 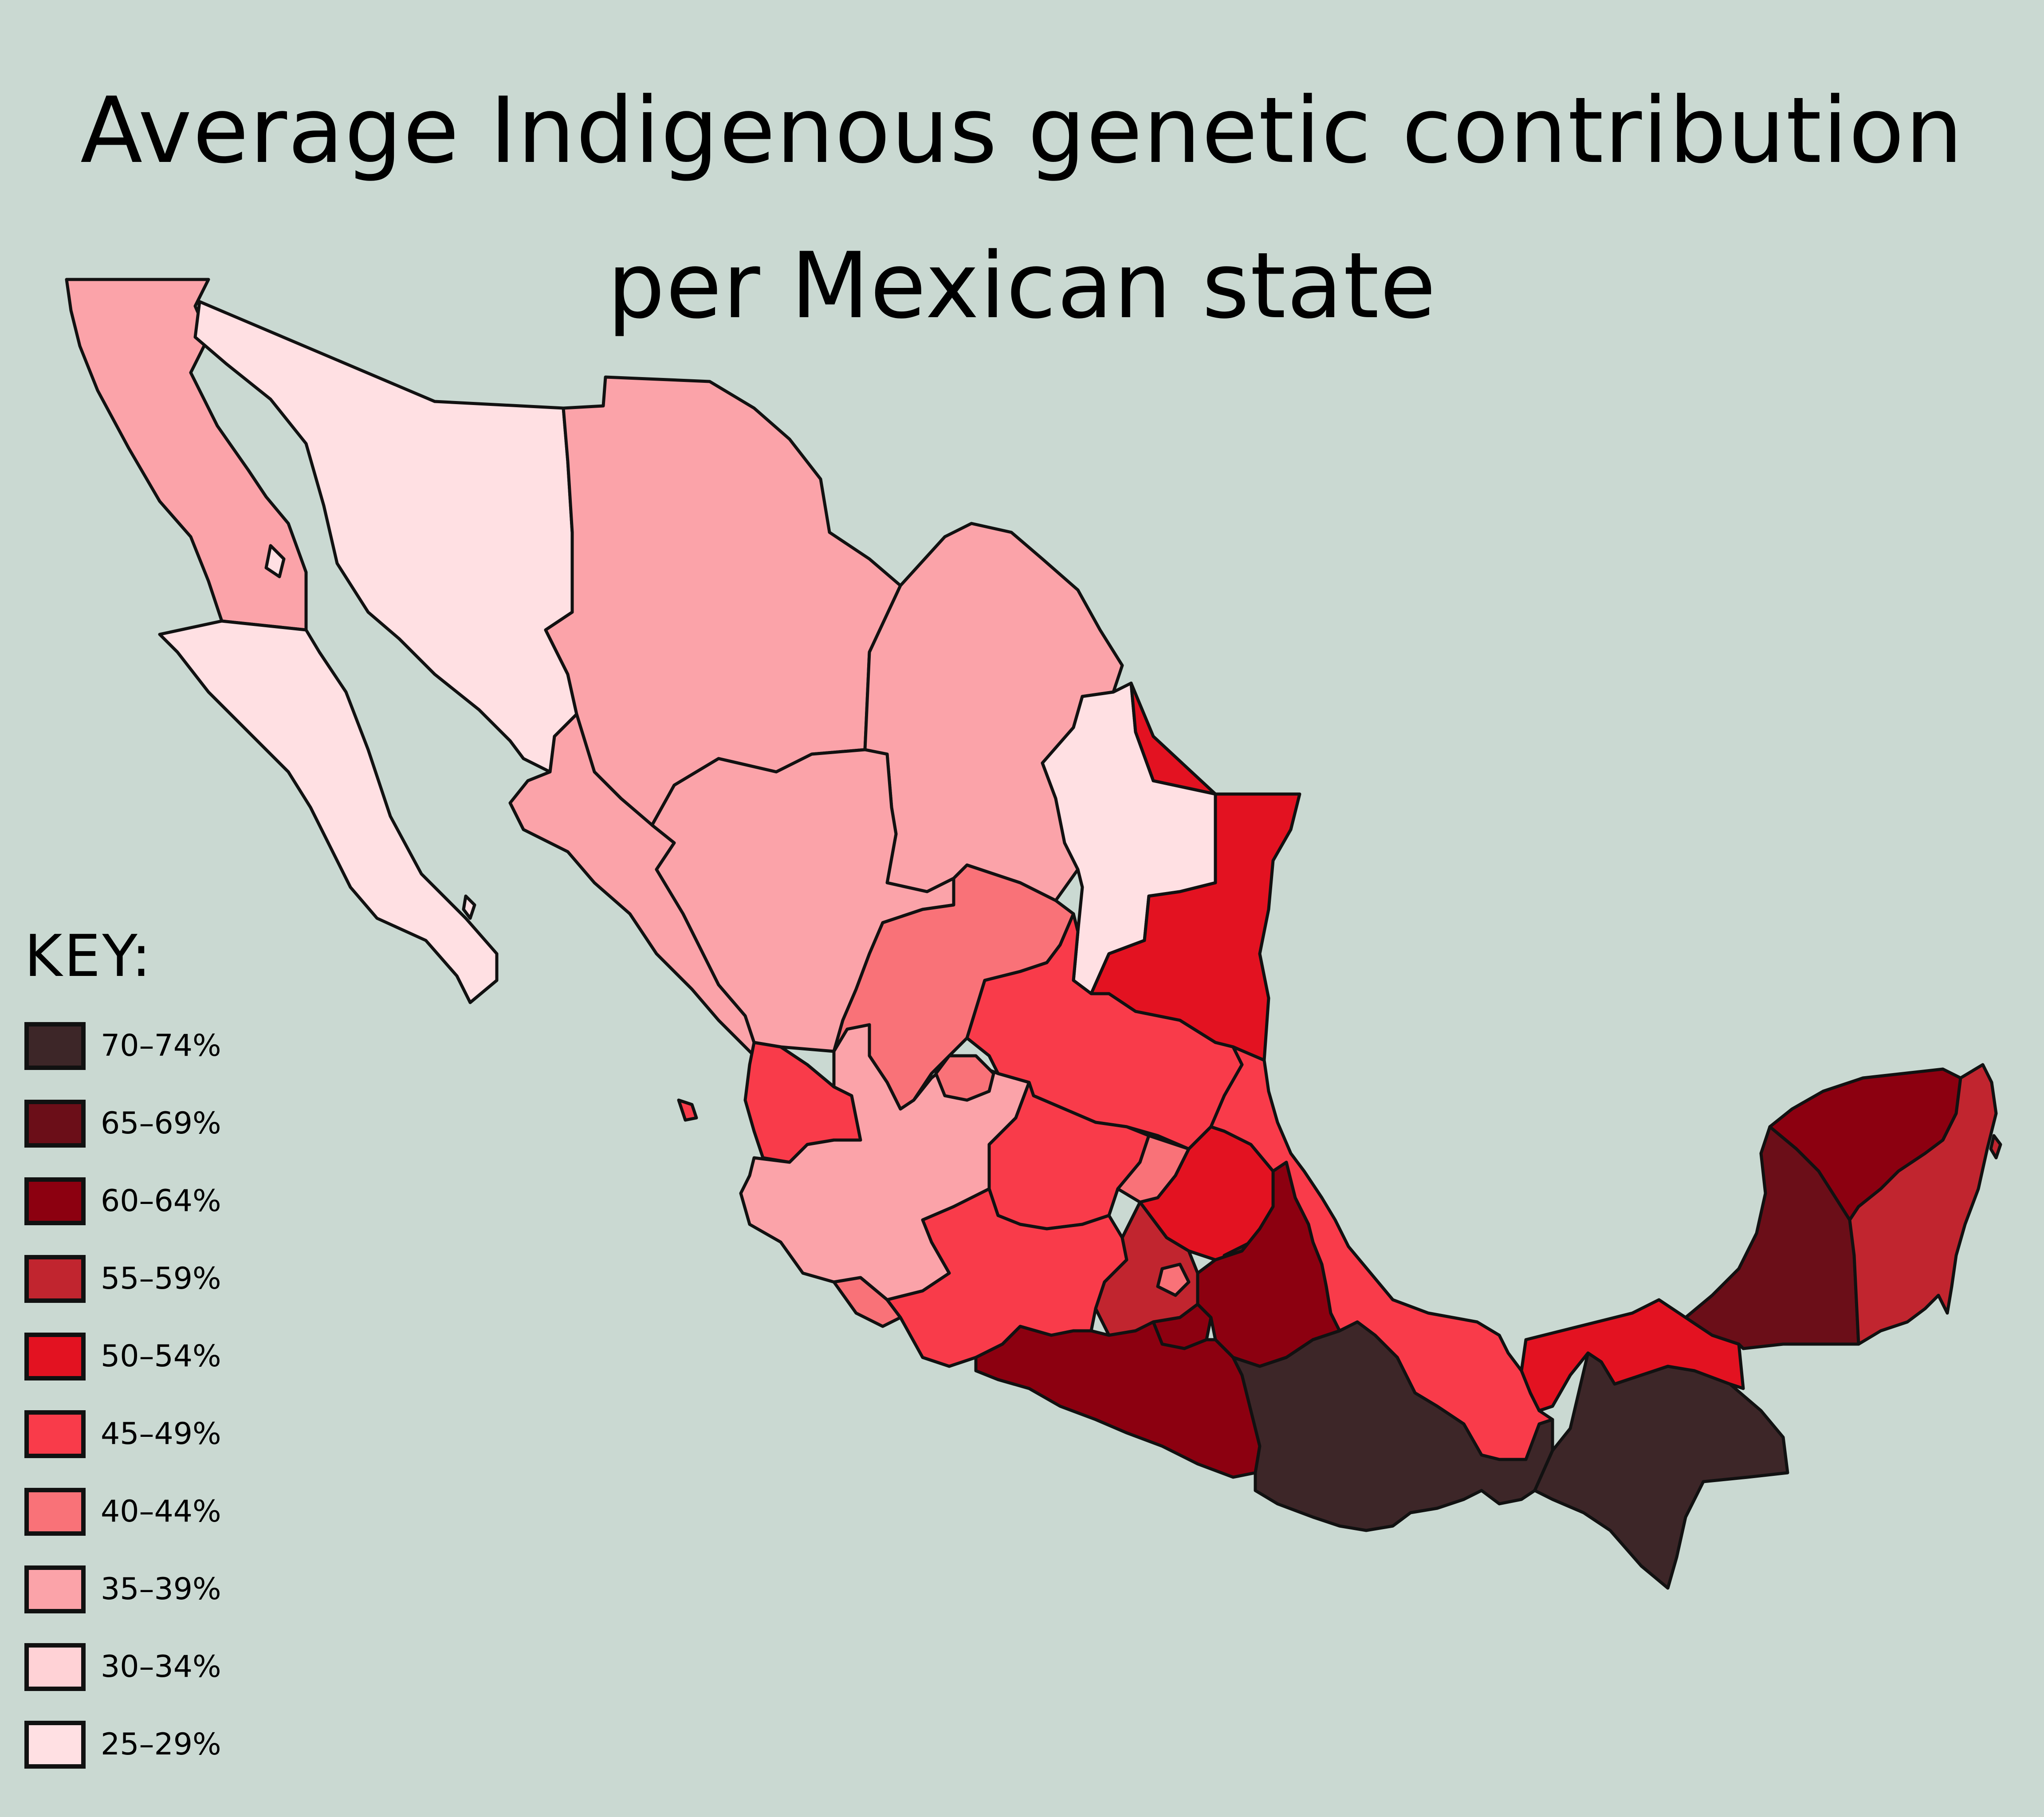 What do you see at coordinates (275, 561) in the screenshot?
I see `island-tiburon` at bounding box center [275, 561].